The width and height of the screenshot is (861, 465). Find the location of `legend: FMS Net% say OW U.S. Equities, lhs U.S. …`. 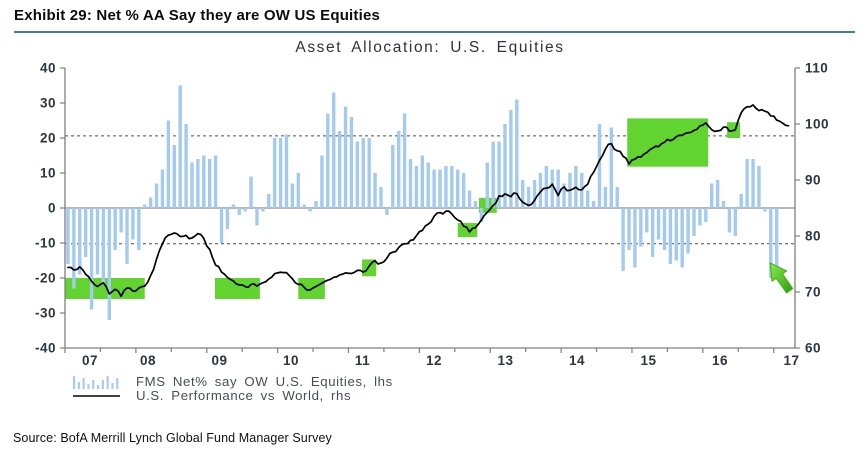

legend: FMS Net% say OW U.S. Equities, lhs U.S. … is located at coordinates (232, 388).